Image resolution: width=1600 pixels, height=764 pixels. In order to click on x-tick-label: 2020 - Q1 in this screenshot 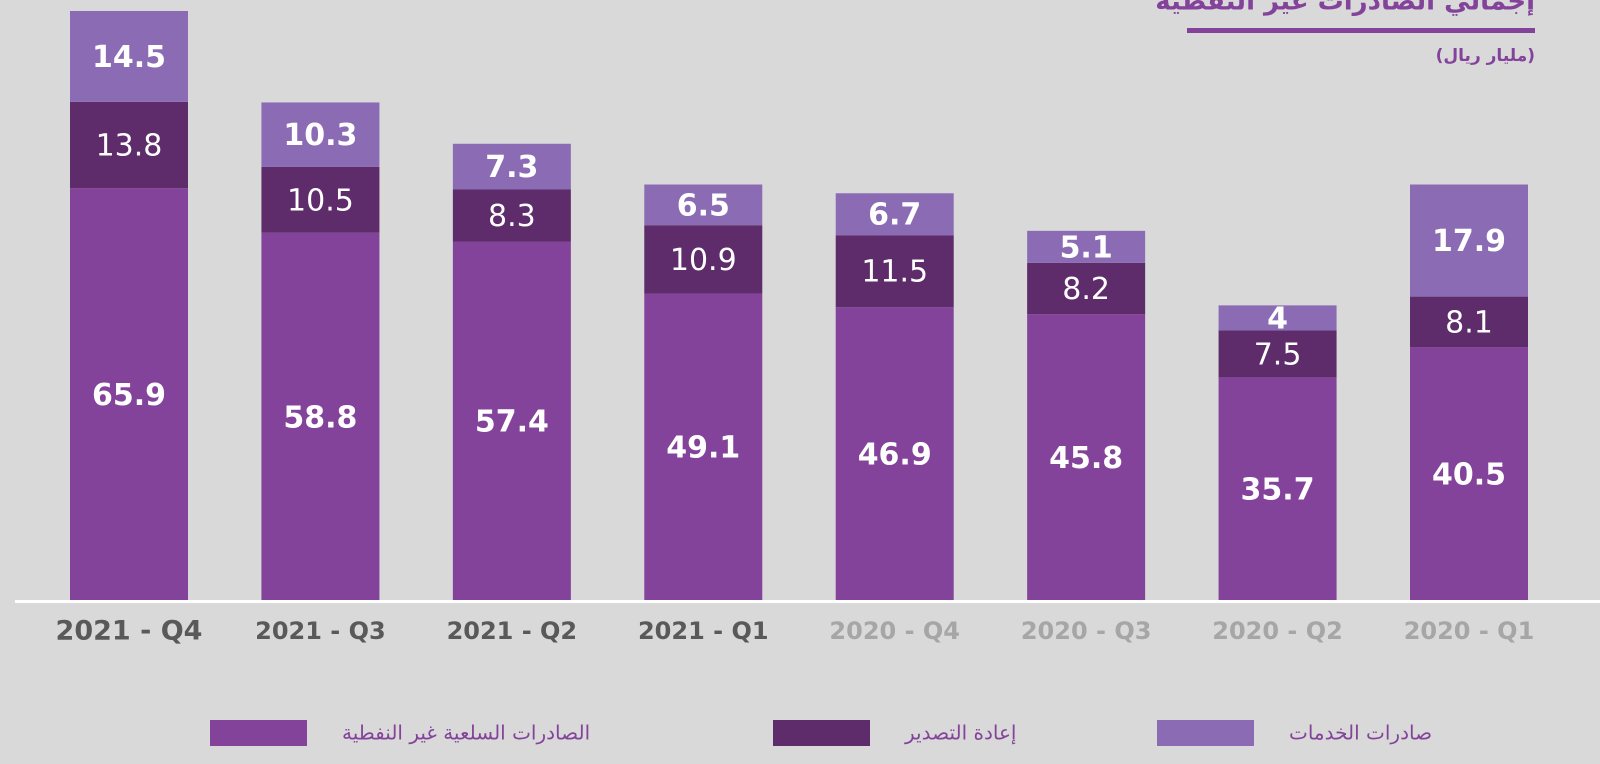, I will do `click(1469, 631)`.